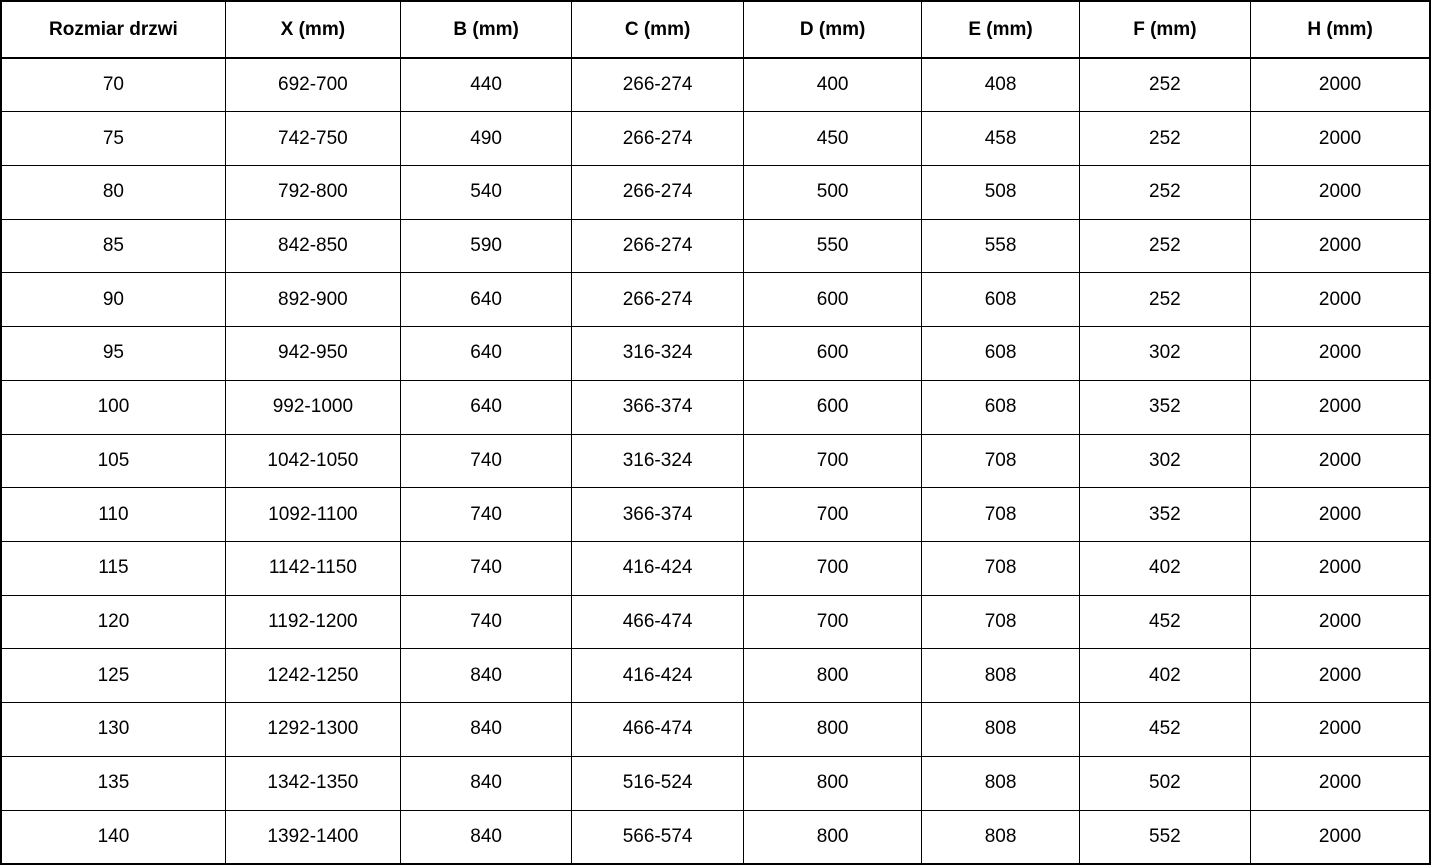 The image size is (1431, 865). Describe the element at coordinates (113, 29) in the screenshot. I see `column-header: Rozmiar drzwi` at that location.